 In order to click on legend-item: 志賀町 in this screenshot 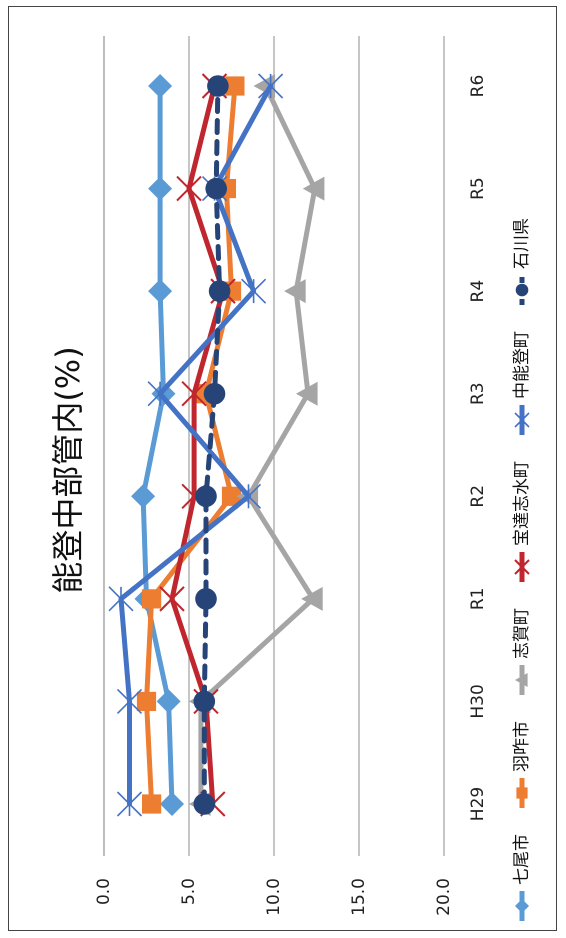, I will do `click(522, 651)`.